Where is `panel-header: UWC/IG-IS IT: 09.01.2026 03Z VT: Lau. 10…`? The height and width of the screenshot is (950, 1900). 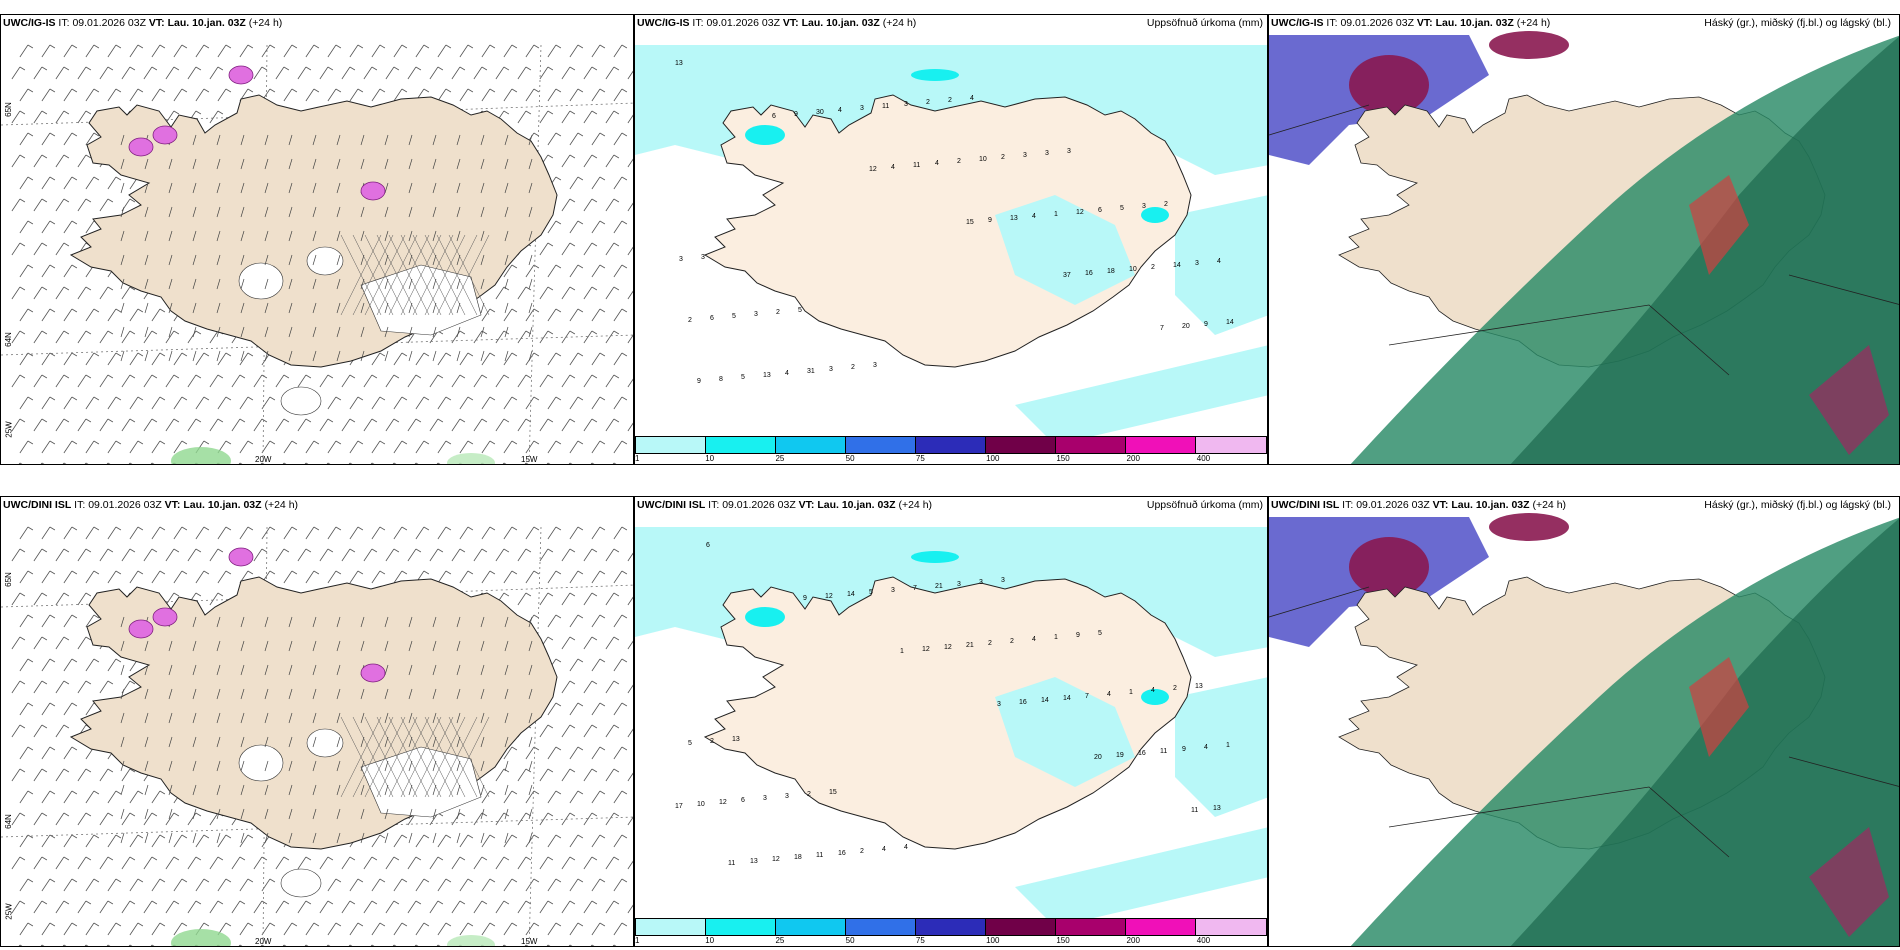
panel-header: UWC/IG-IS IT: 09.01.2026 03Z VT: Lau. 10… is located at coordinates (777, 23).